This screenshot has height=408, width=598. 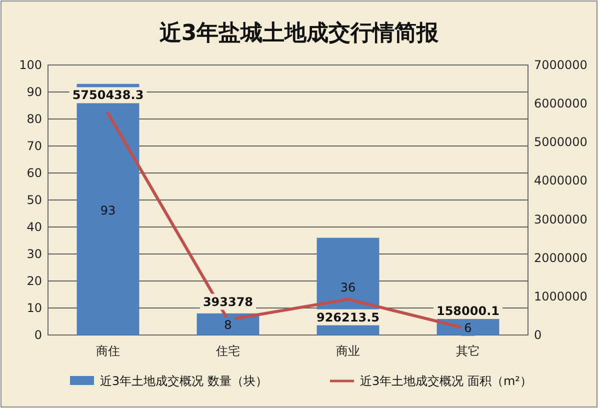 What do you see at coordinates (34, 146) in the screenshot?
I see `y-tick-label: 70` at bounding box center [34, 146].